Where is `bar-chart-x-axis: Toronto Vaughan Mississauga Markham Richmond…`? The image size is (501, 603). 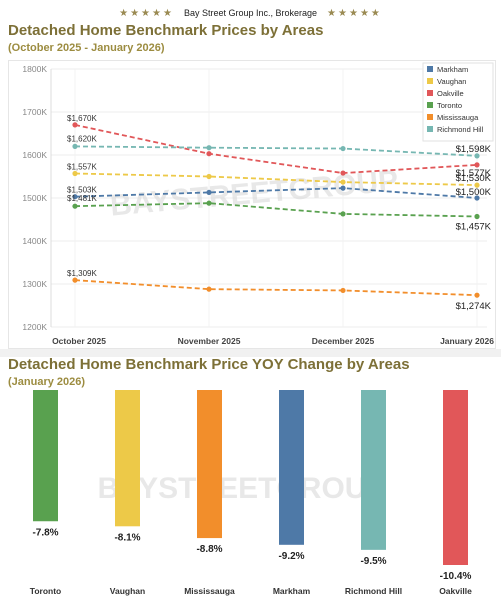
bar-chart-x-axis: Toronto Vaughan Mississauga Markham Richmond… is located at coordinates (251, 591).